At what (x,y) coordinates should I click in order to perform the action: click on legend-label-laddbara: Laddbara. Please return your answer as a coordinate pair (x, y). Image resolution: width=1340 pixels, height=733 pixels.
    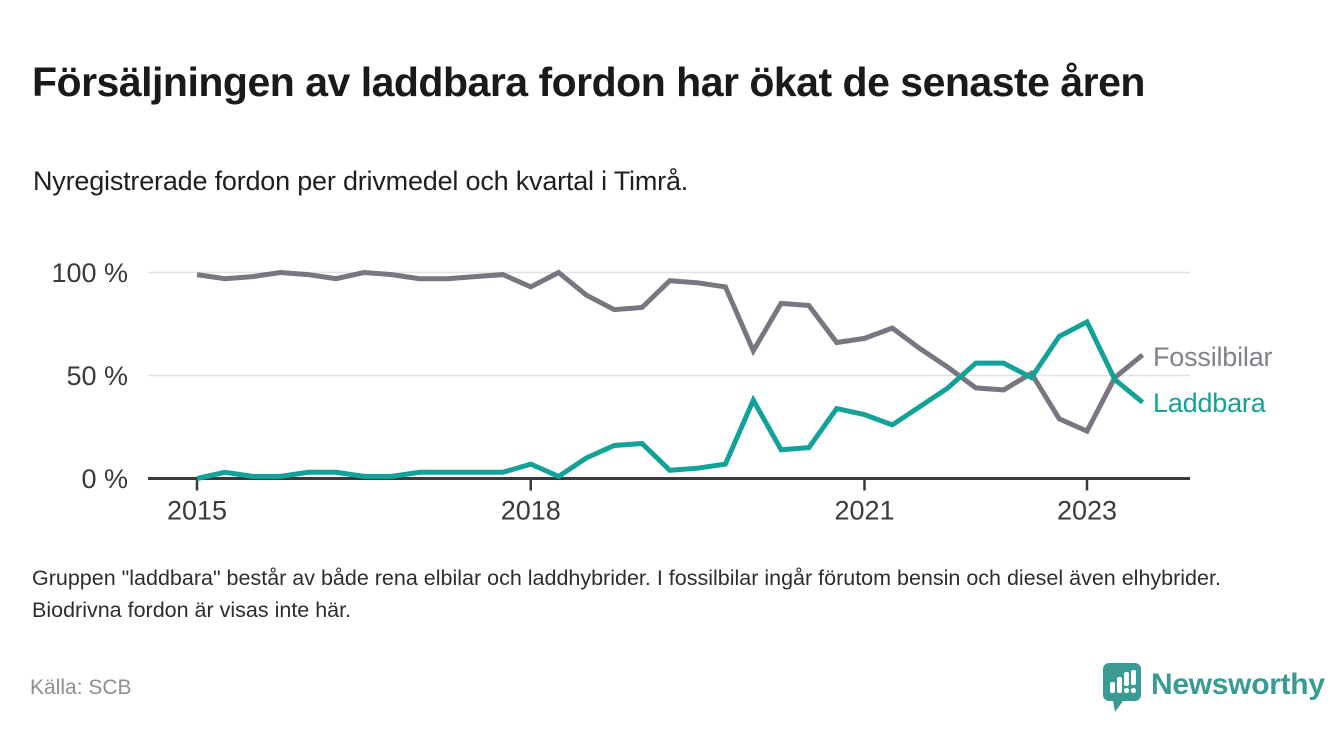
    Looking at the image, I should click on (1209, 403).